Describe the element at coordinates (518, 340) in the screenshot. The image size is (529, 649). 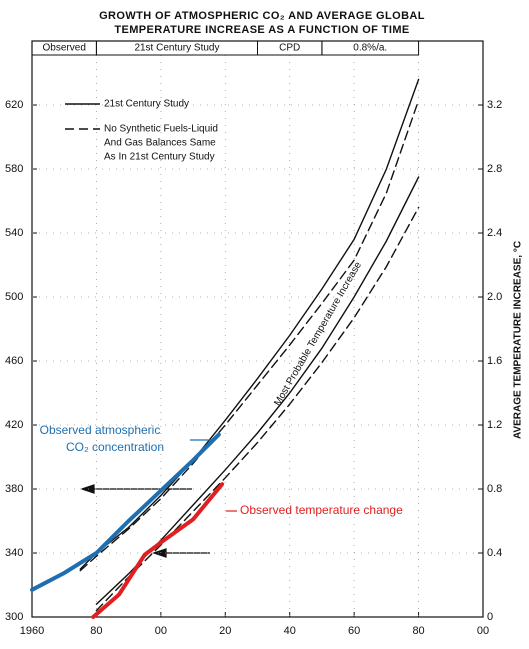
I see `y2-axis-label: AVERAGE TEMPERATURE INCREASE, °C` at that location.